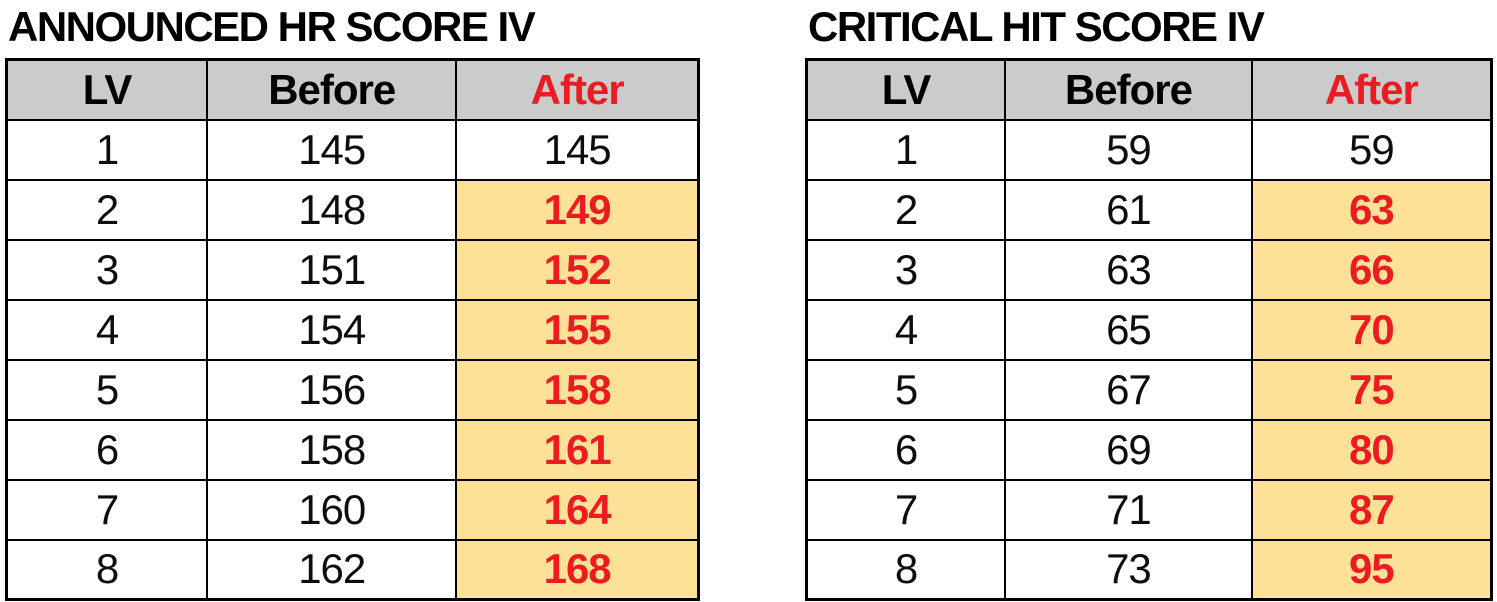  Describe the element at coordinates (1371, 569) in the screenshot. I see `after-cell: 95` at that location.